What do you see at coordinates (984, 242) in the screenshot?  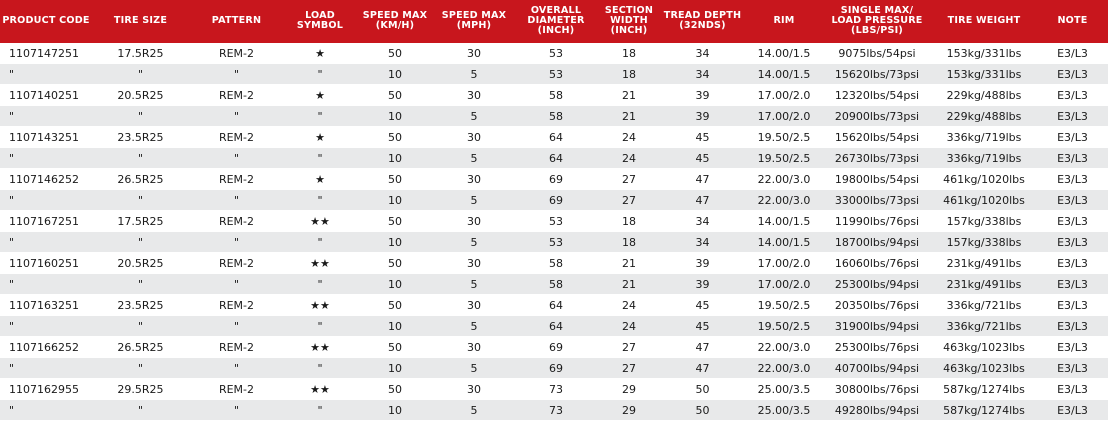 I see `cell-tire-weight: 157kg/338lbs` at bounding box center [984, 242].